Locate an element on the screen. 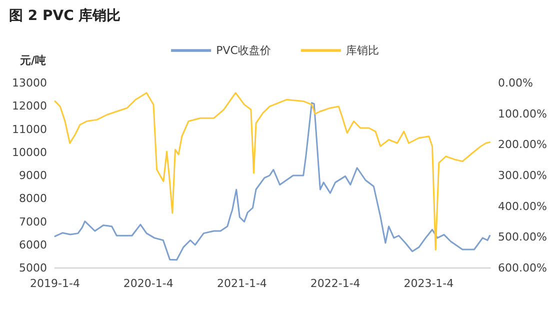 The height and width of the screenshot is (335, 550). y-tick-label: 9000 is located at coordinates (33, 175).